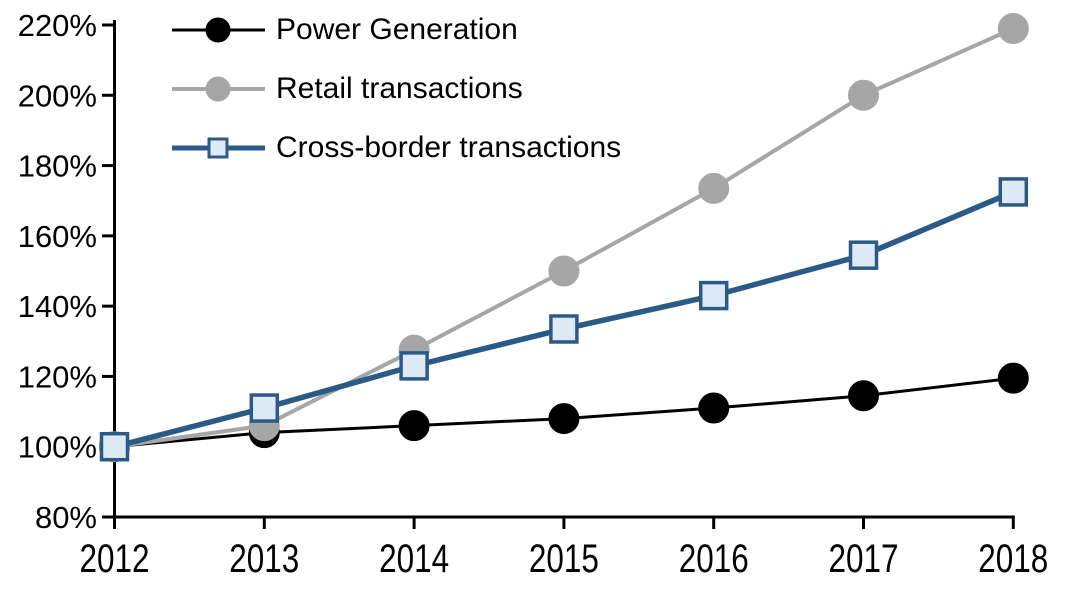  Describe the element at coordinates (66, 517) in the screenshot. I see `y-axis-tick-label: 80%` at that location.